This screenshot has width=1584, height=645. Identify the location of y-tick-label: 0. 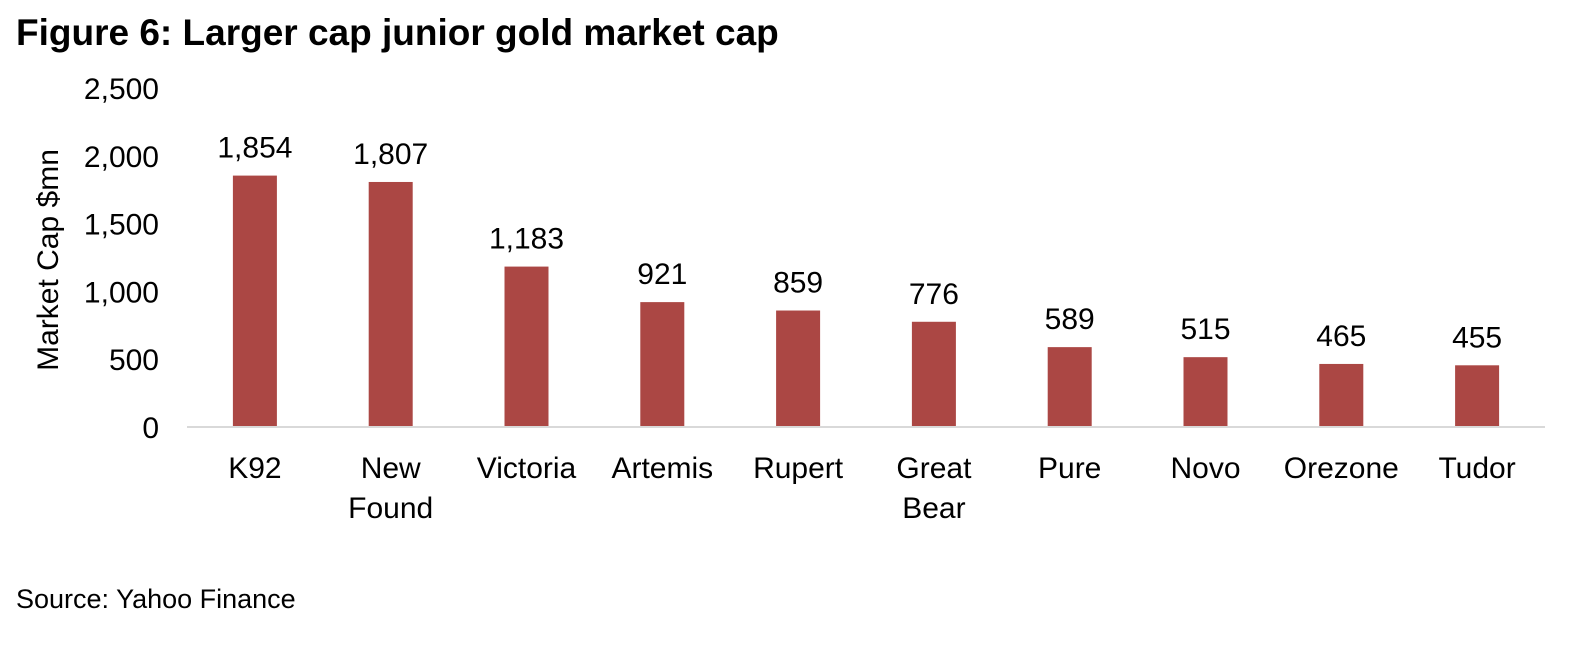
(150, 428).